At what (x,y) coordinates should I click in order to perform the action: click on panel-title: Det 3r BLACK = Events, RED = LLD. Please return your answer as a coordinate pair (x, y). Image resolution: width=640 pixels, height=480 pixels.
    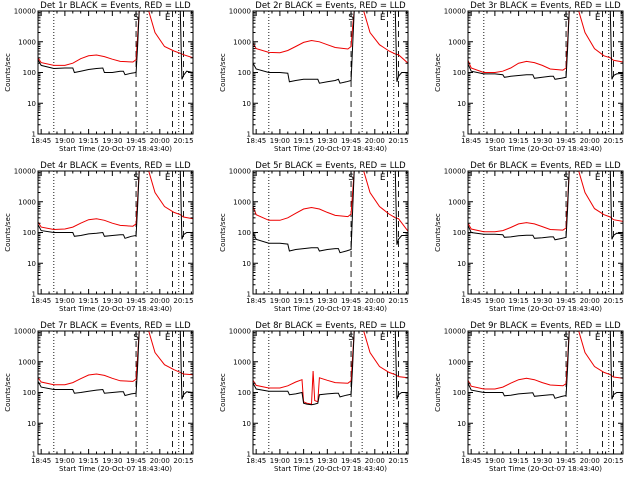
    Looking at the image, I should click on (545, 6).